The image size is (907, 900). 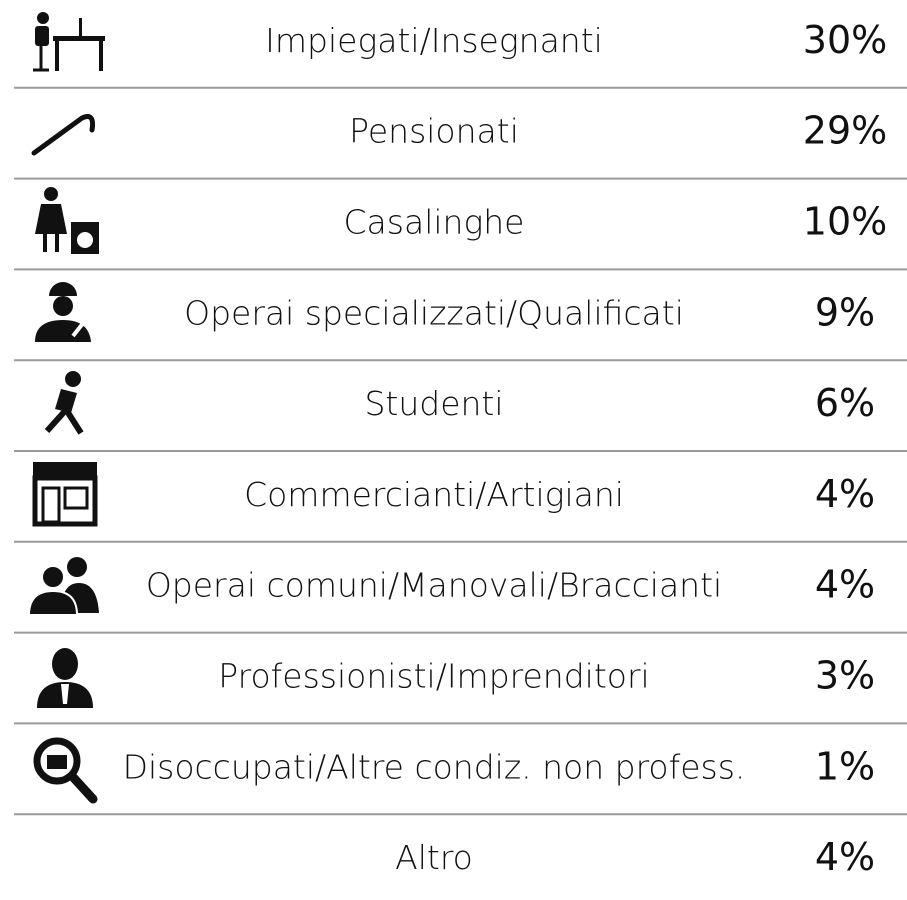 I want to click on row-label: Pensionati, so click(x=434, y=131).